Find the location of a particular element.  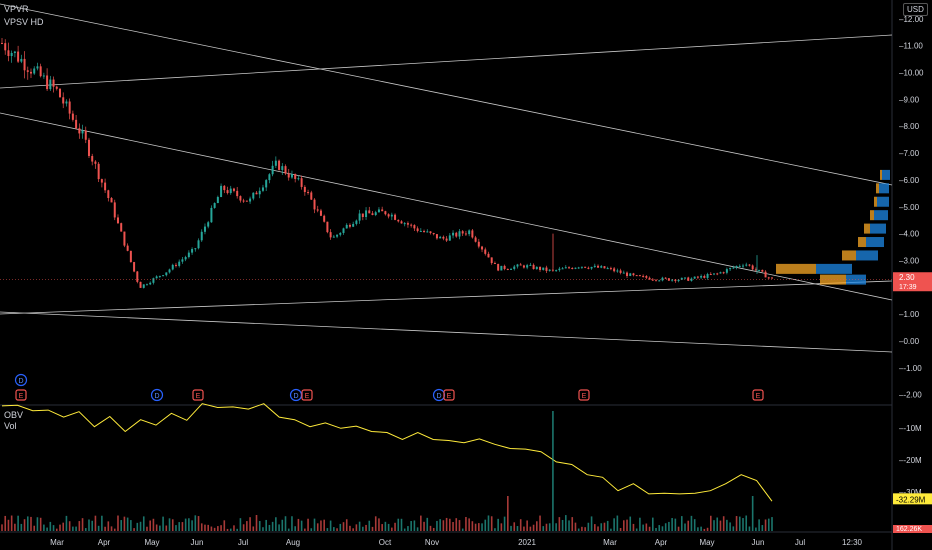

price-tick-label: –11.00 is located at coordinates (911, 46).